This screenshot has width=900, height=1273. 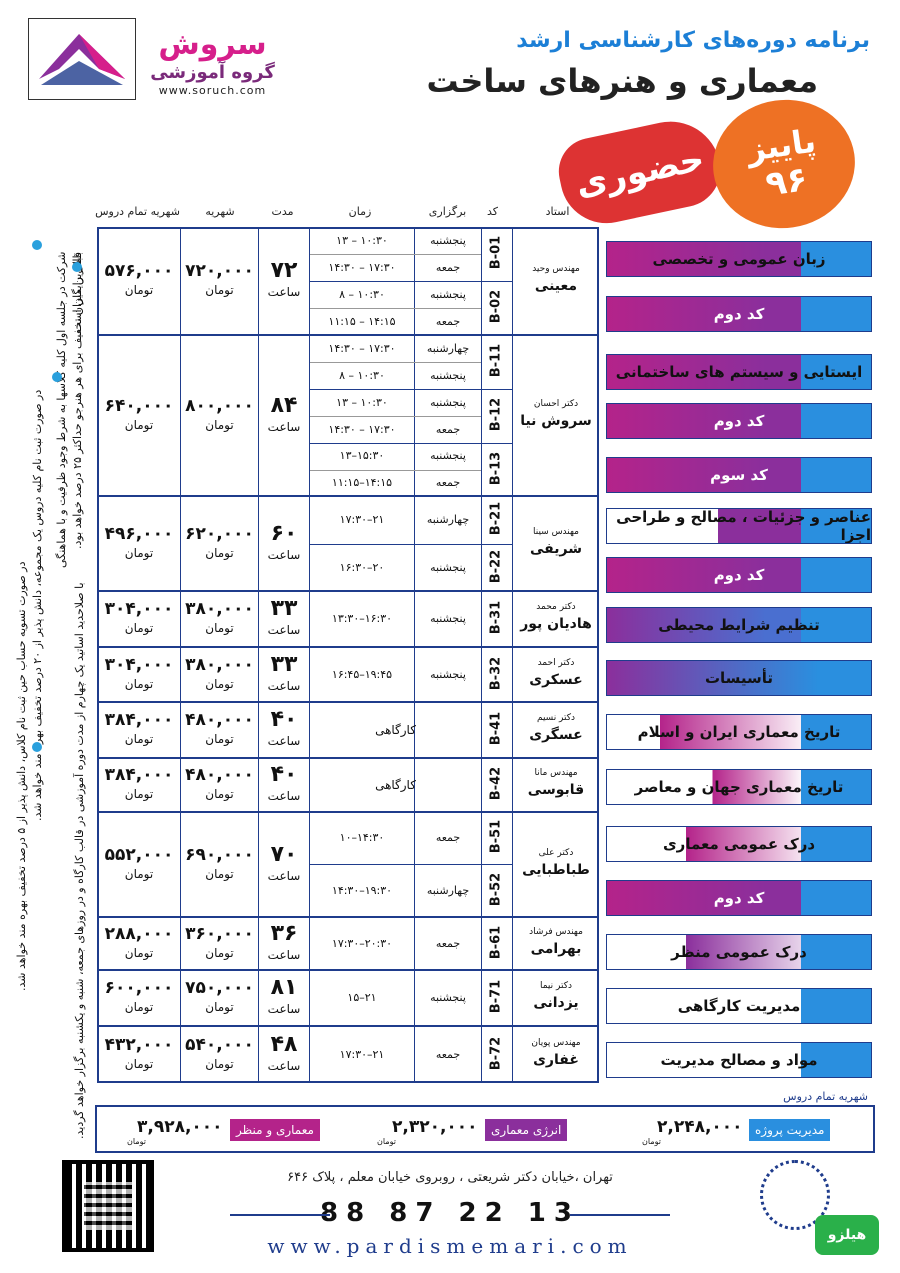 I want to click on instructor-title: مهندس فرشاد, so click(x=556, y=931).